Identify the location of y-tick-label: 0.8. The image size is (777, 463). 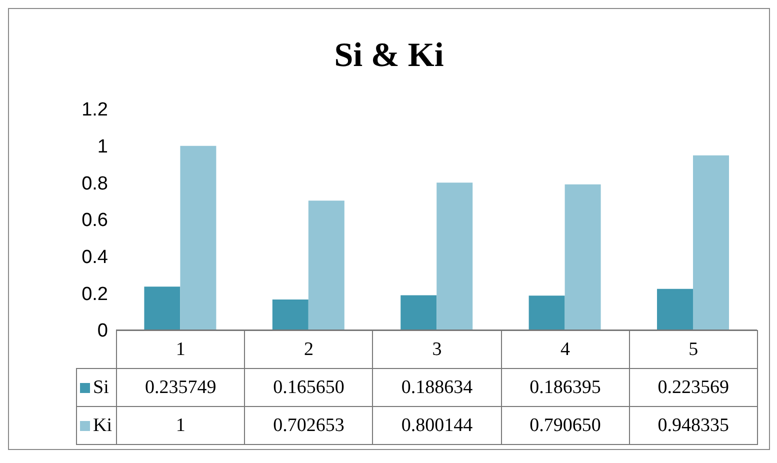
(95, 183).